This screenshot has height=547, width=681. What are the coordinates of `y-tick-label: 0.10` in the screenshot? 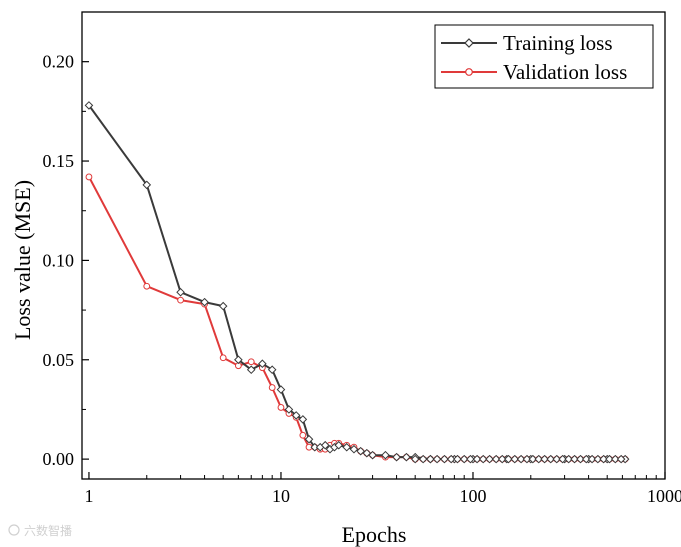 It's located at (59, 260).